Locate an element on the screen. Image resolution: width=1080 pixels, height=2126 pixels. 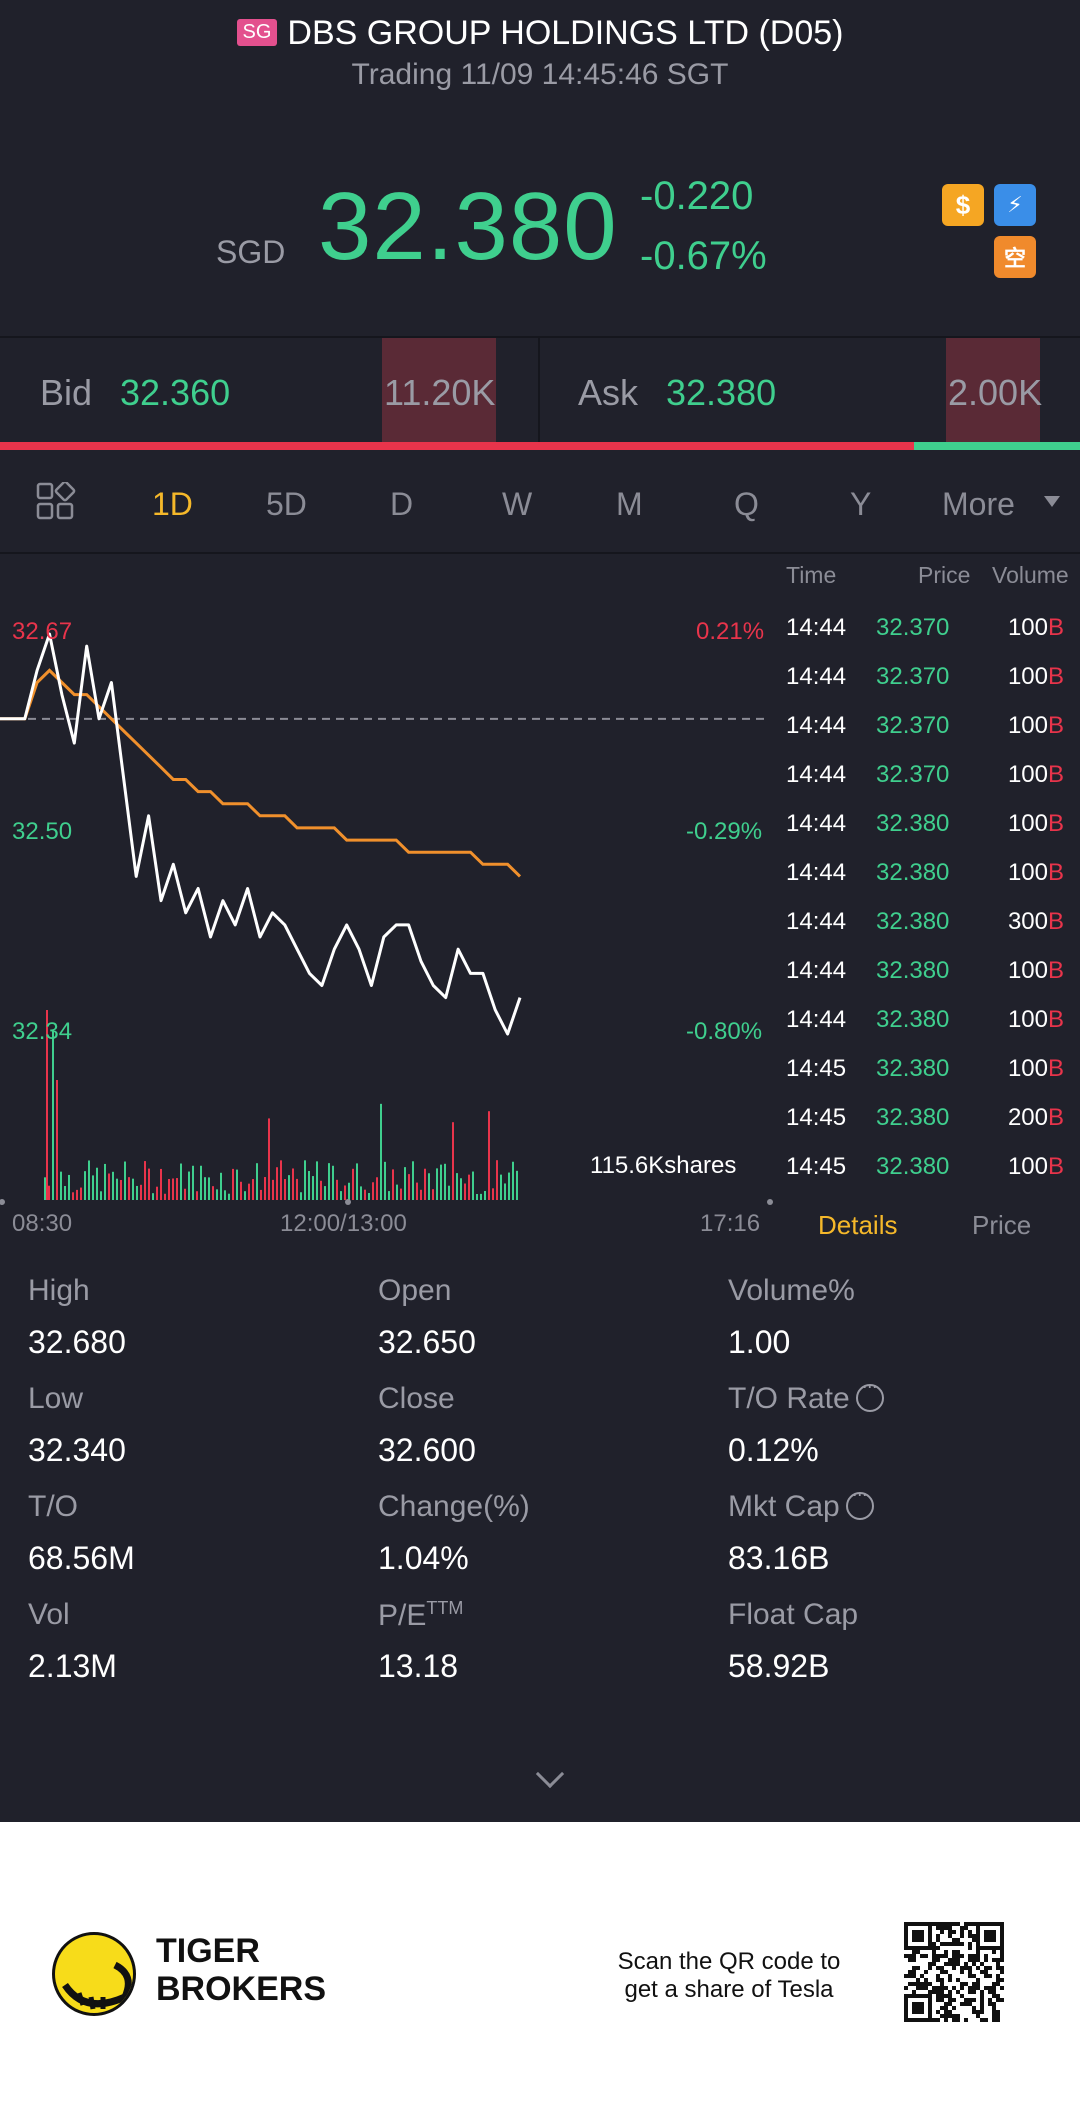
y-axis-top: 32.67 is located at coordinates (42, 631).